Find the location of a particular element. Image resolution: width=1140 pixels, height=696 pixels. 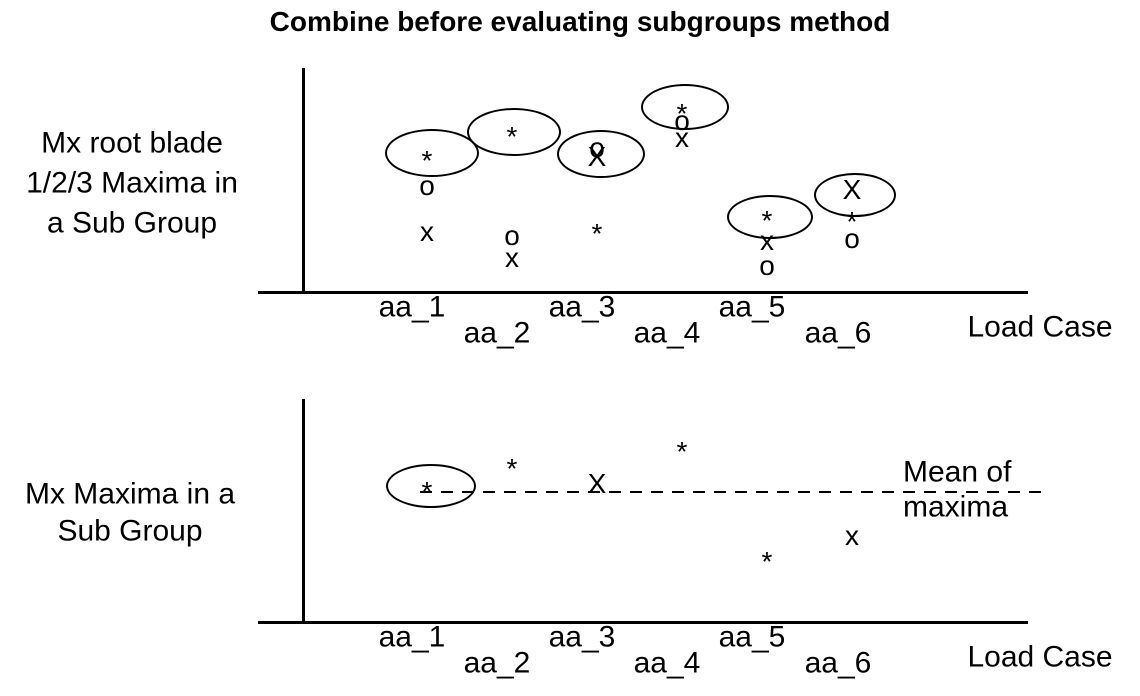

y-axis-title-line: 1/2/3 Maxima in is located at coordinates (132, 183).